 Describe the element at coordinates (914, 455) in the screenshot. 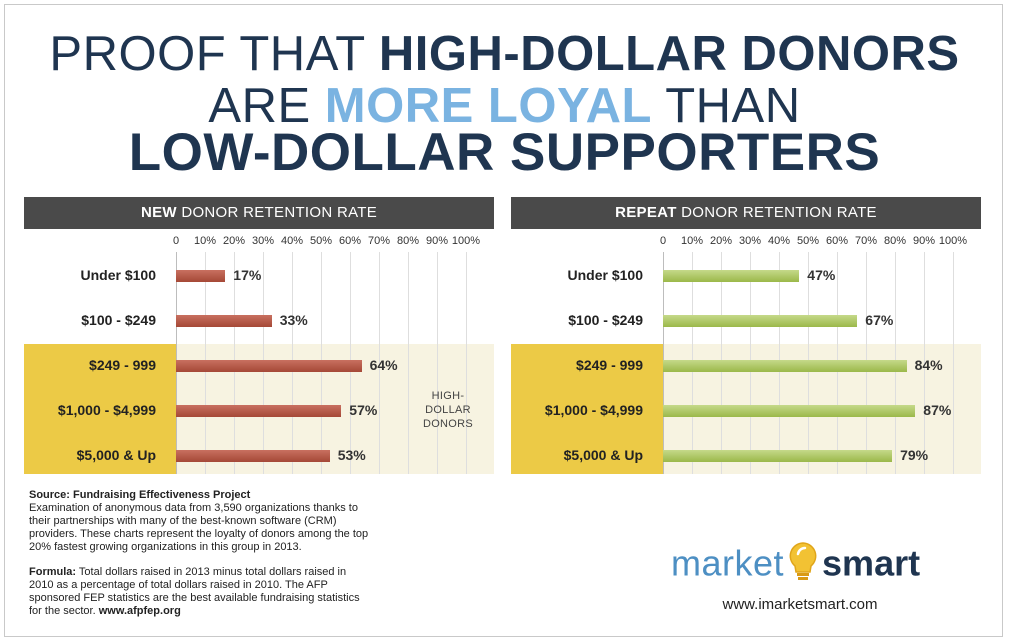

I see `bar-value-label: 79%` at that location.